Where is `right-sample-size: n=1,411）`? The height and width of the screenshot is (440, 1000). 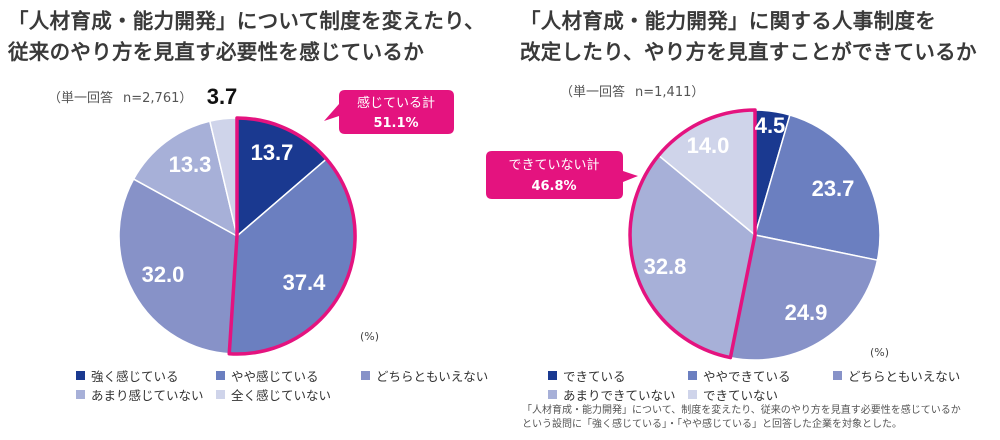
right-sample-size: n=1,411） is located at coordinates (670, 92).